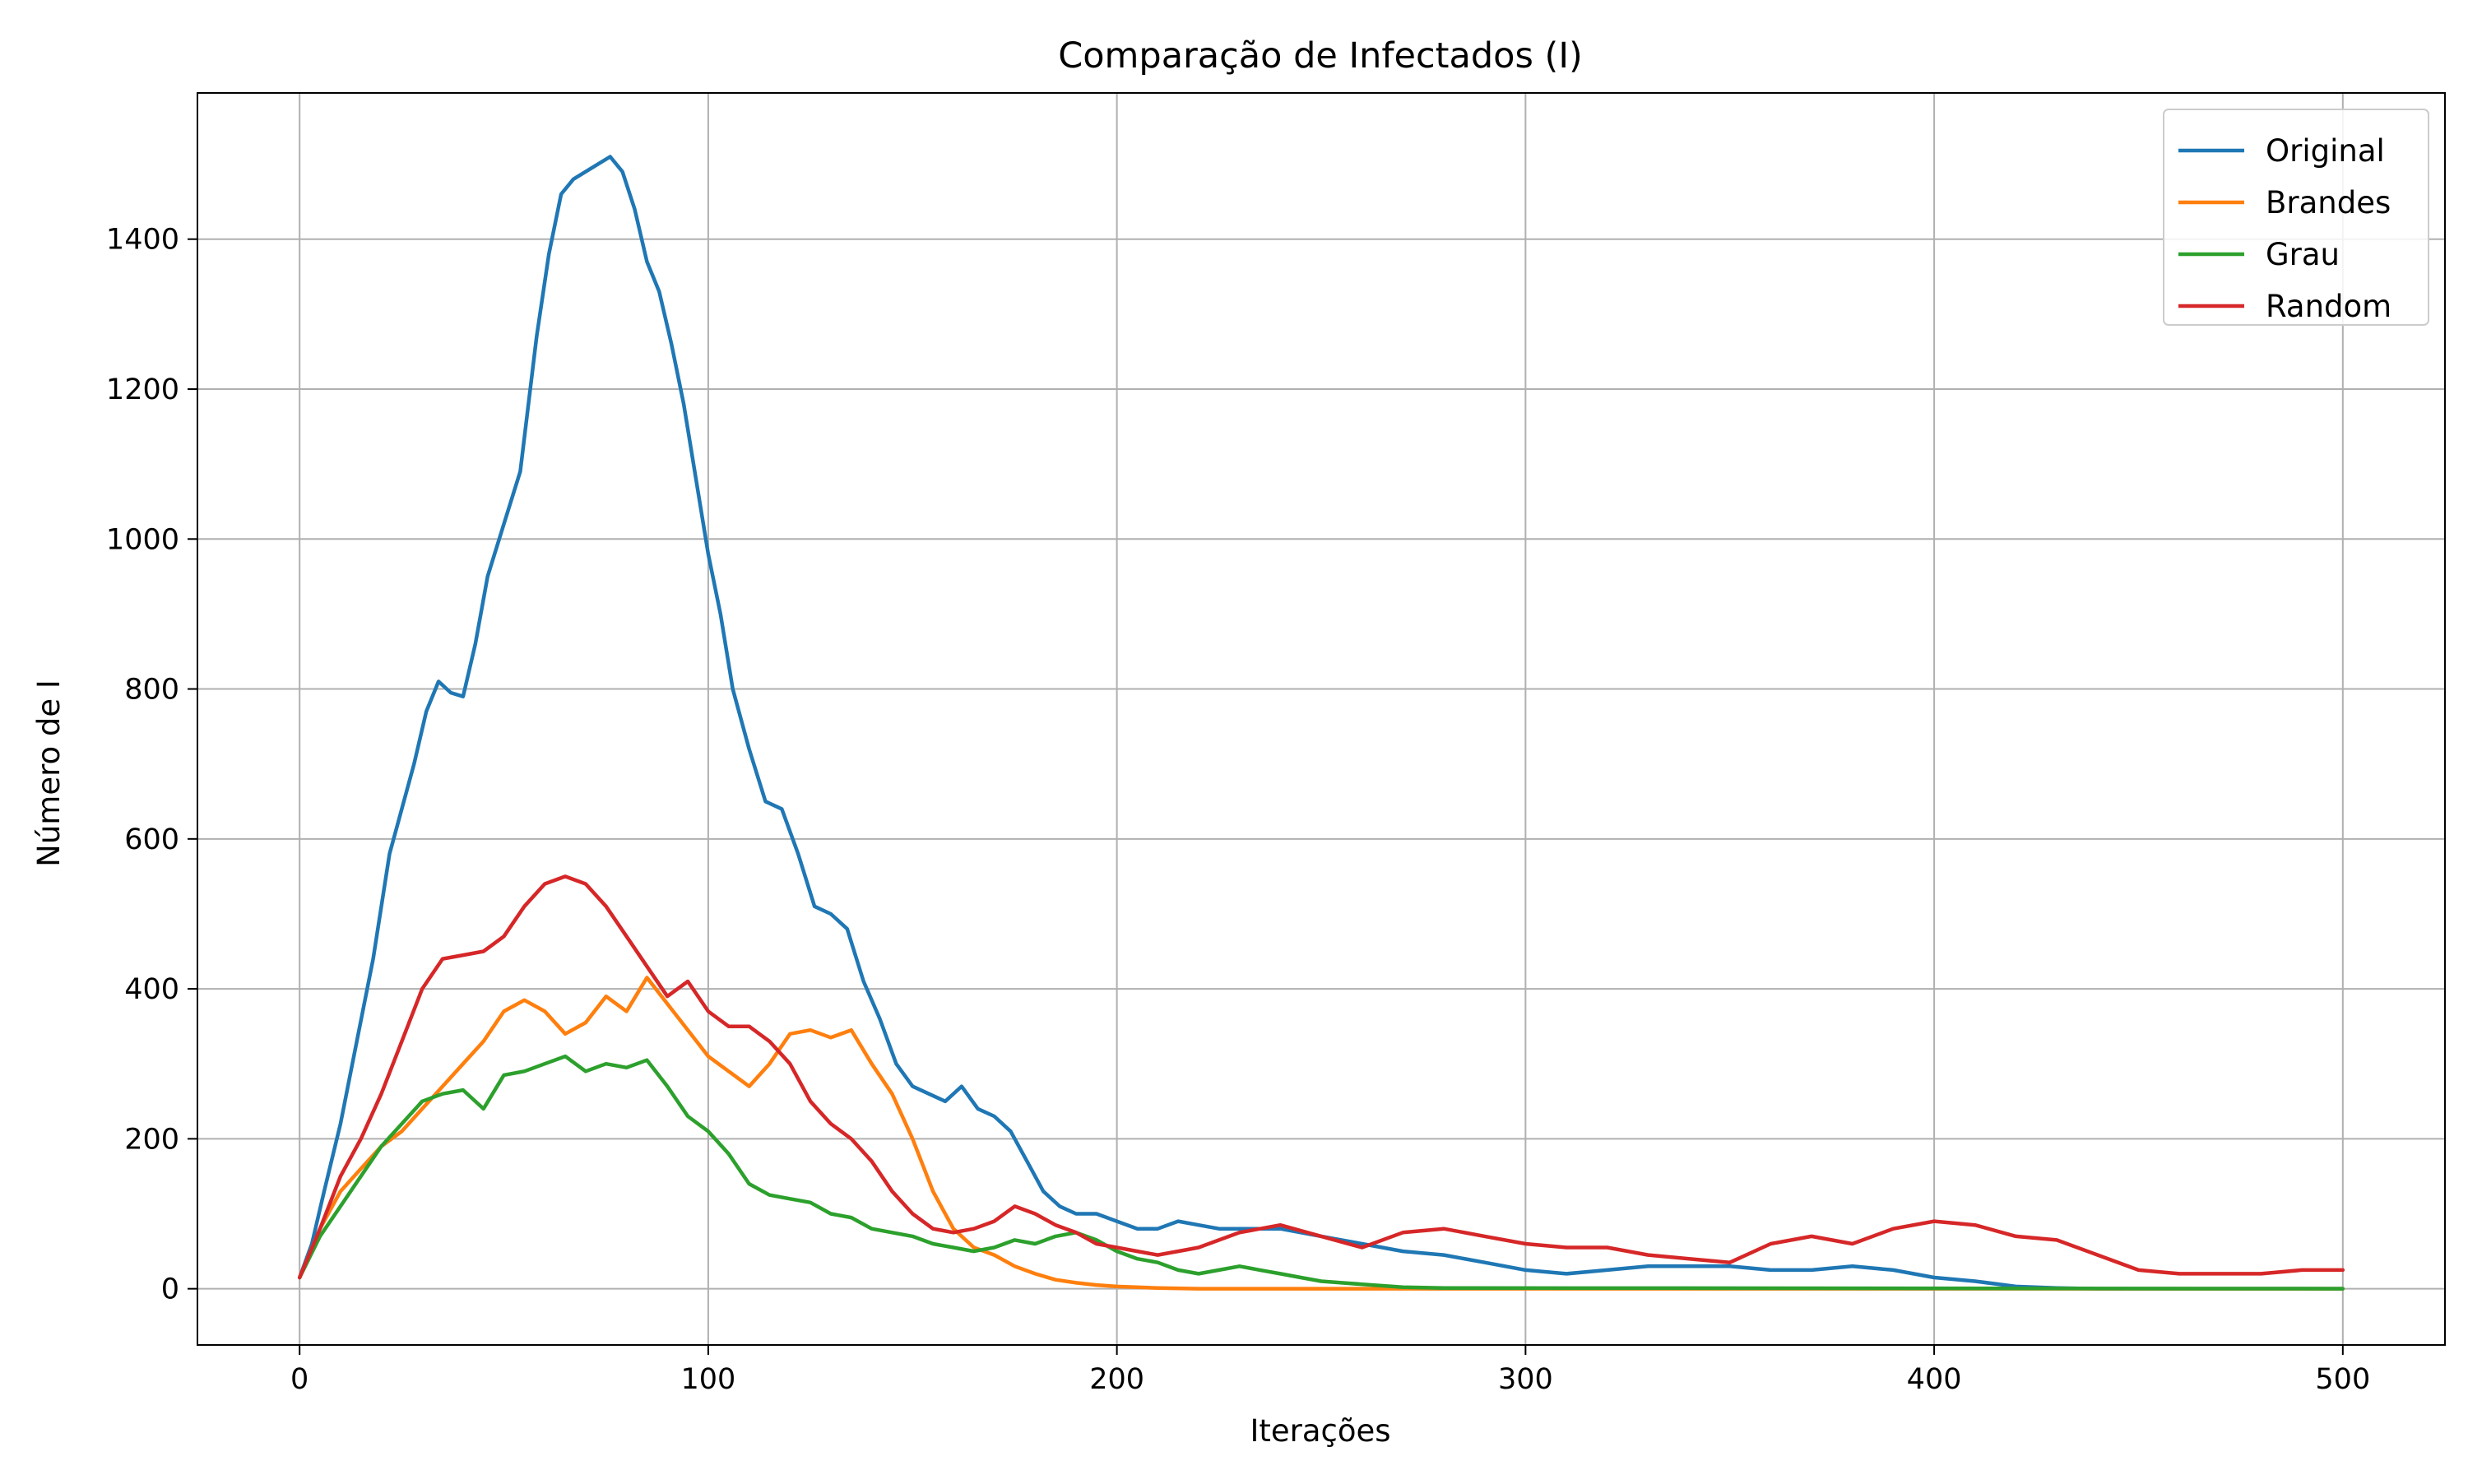 This screenshot has width=2468, height=1484. I want to click on y-tick-label: 400, so click(151, 989).